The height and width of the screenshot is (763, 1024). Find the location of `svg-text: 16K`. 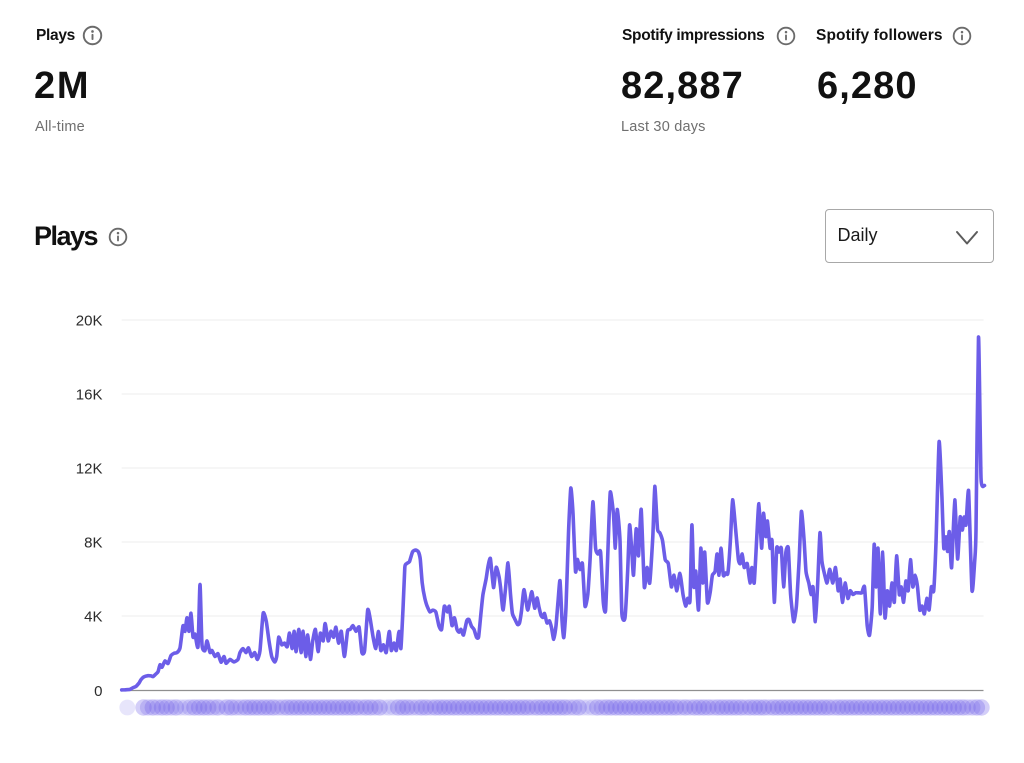

svg-text: 16K is located at coordinates (89, 394).